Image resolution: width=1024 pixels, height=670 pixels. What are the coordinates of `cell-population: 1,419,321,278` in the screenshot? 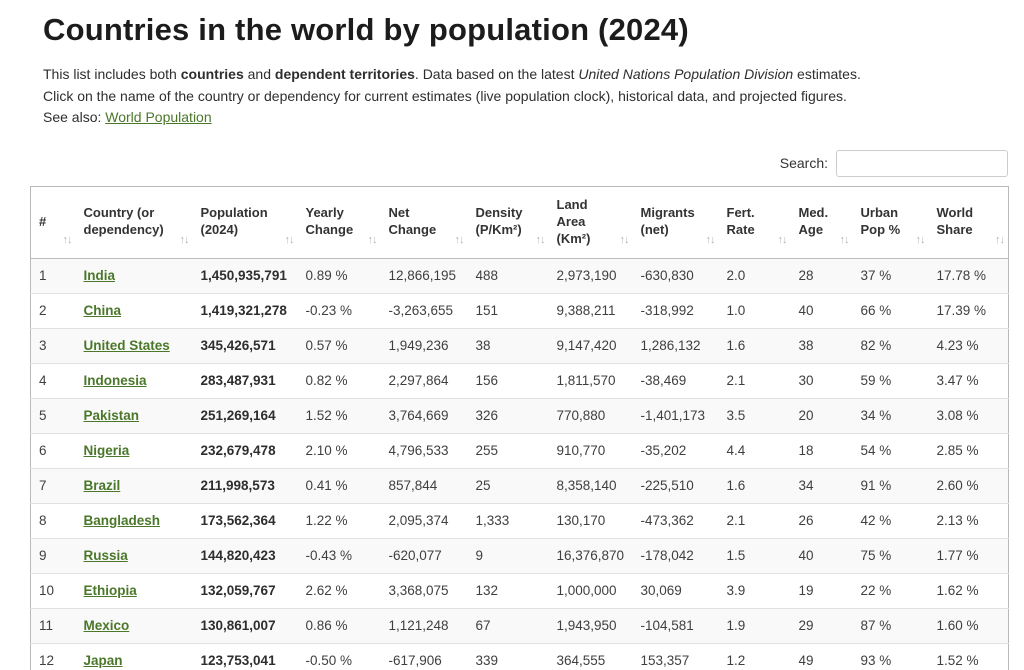 It's located at (245, 311).